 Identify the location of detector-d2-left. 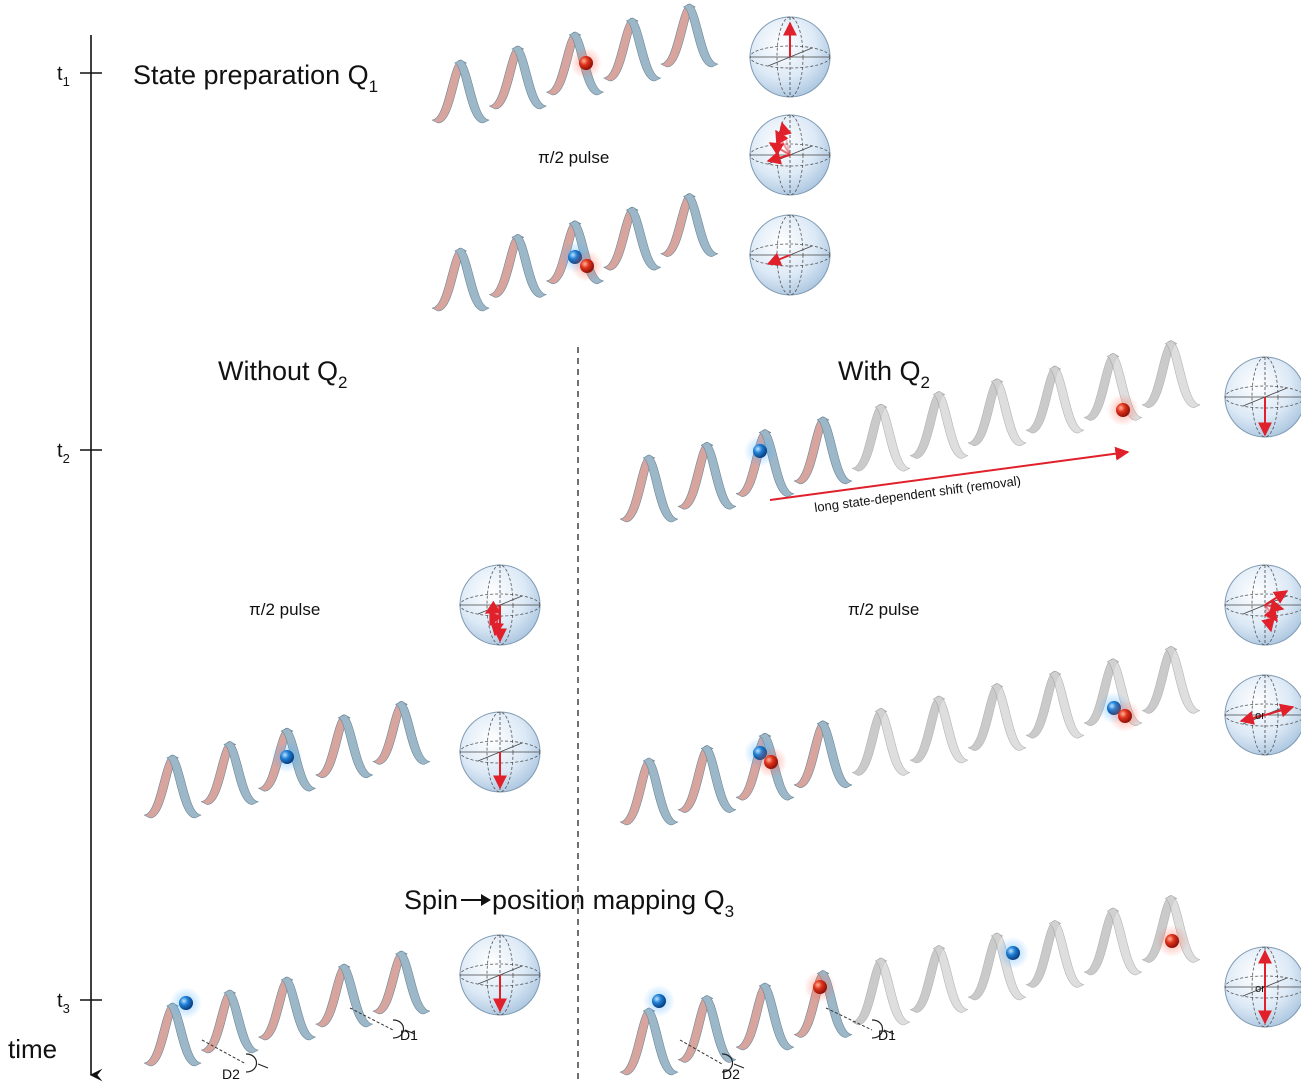
(235, 1056).